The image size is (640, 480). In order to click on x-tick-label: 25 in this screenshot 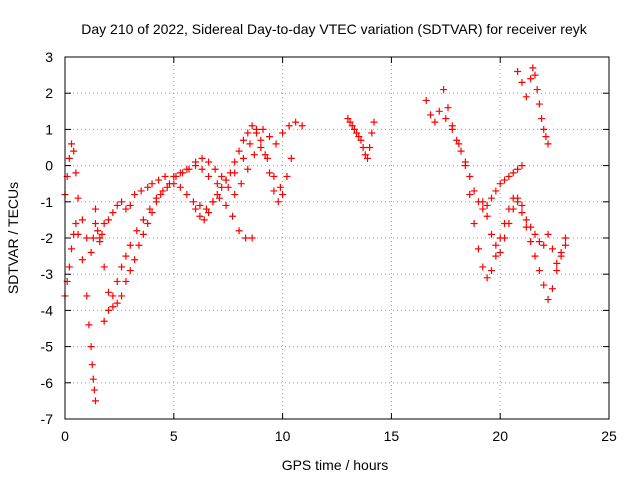, I will do `click(609, 436)`.